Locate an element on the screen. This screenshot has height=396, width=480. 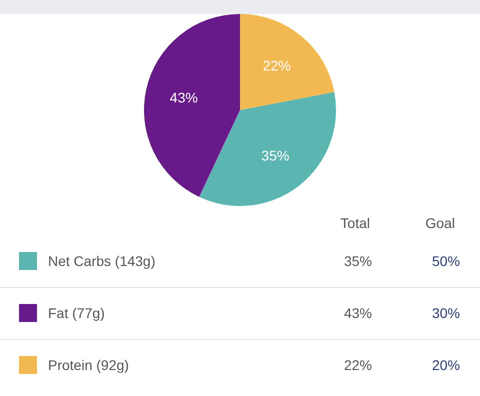
legend-label: Protein (92g) is located at coordinates (88, 365).